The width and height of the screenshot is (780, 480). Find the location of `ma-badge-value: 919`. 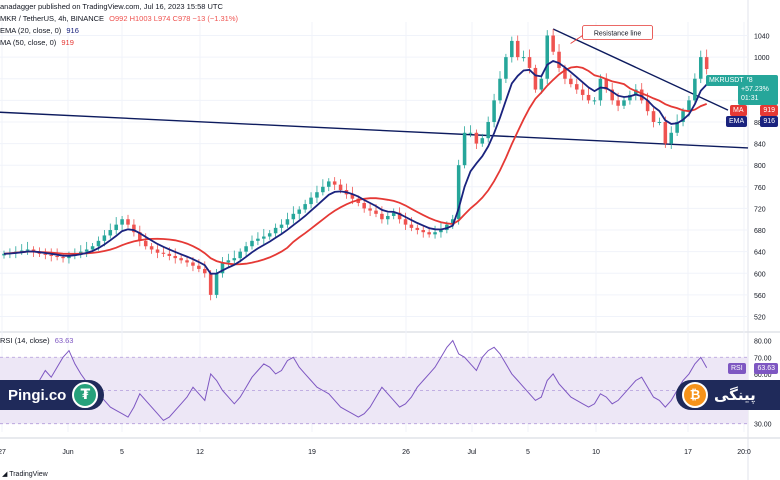

ma-badge-value: 919 is located at coordinates (769, 110).